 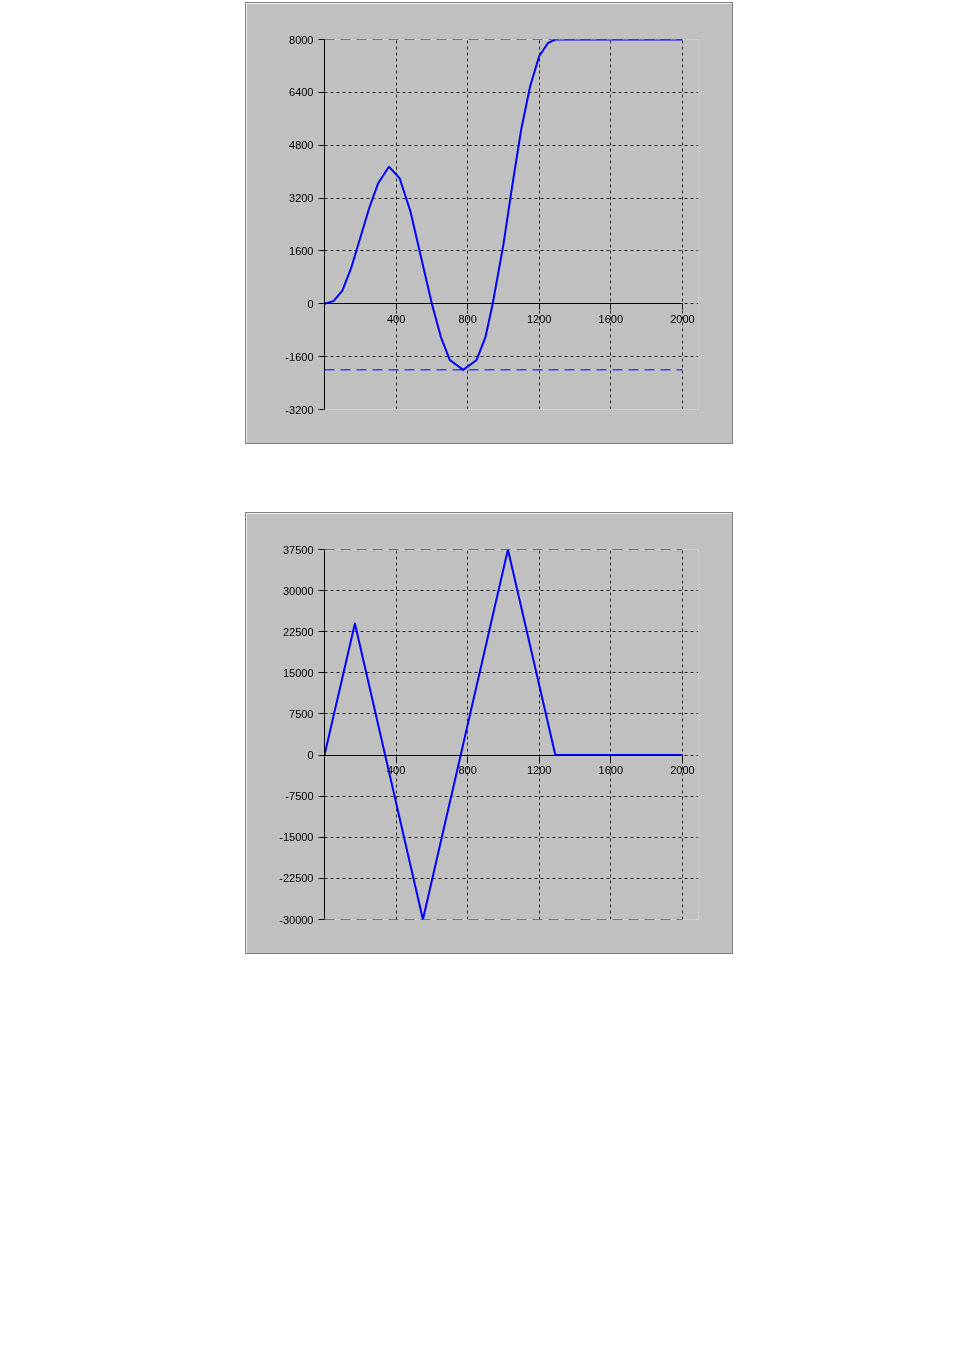 I want to click on y-tick-label: -7500, so click(x=299, y=796).